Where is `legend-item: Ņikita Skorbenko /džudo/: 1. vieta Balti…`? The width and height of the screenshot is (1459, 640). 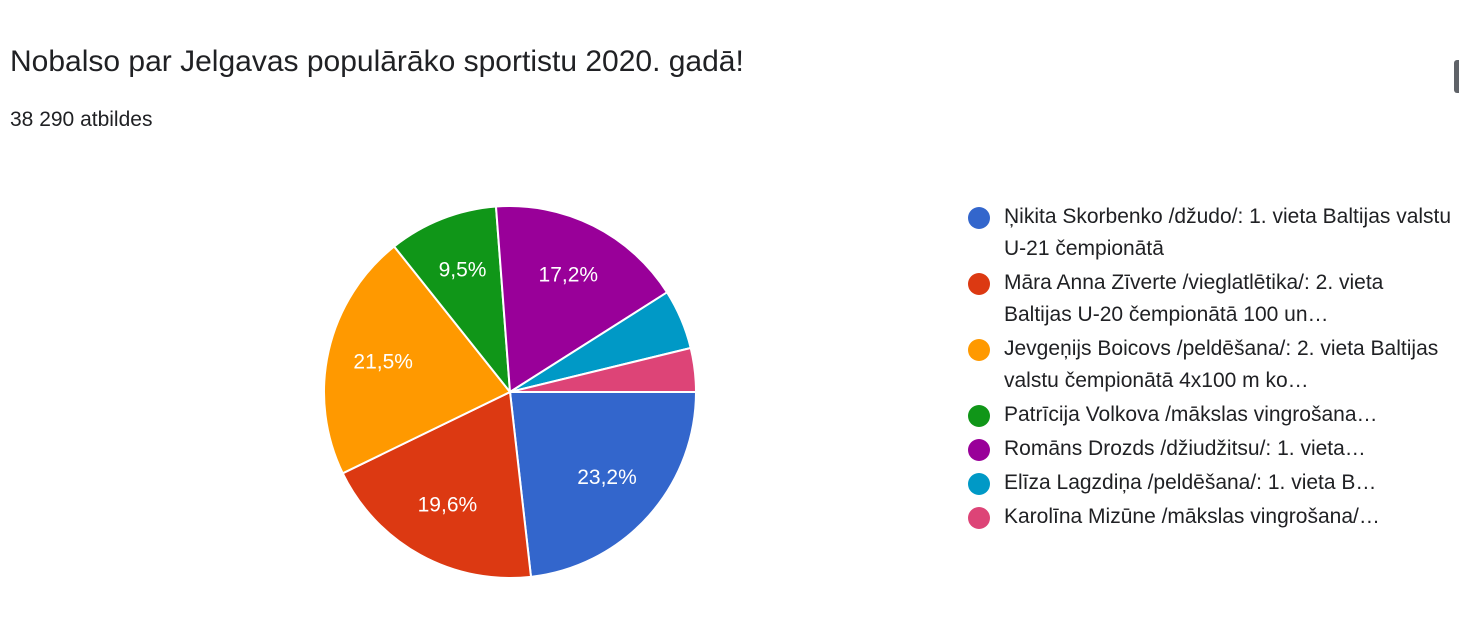
legend-item: Ņikita Skorbenko /džudo/: 1. vieta Balti… is located at coordinates (1210, 233).